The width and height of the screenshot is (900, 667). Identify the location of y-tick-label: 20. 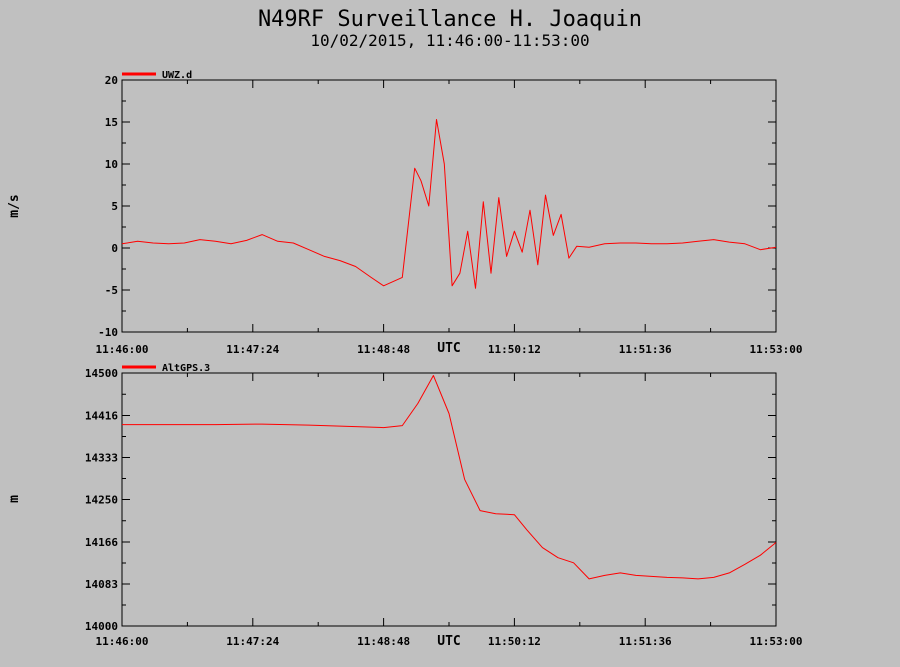
(111, 80).